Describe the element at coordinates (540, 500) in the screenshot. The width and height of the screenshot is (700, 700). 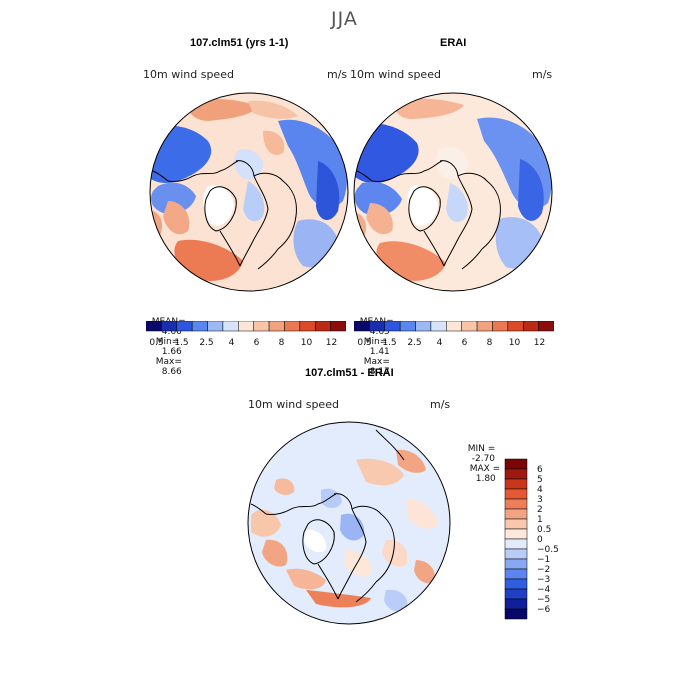
I see `colorbar-tick-label: 3` at that location.